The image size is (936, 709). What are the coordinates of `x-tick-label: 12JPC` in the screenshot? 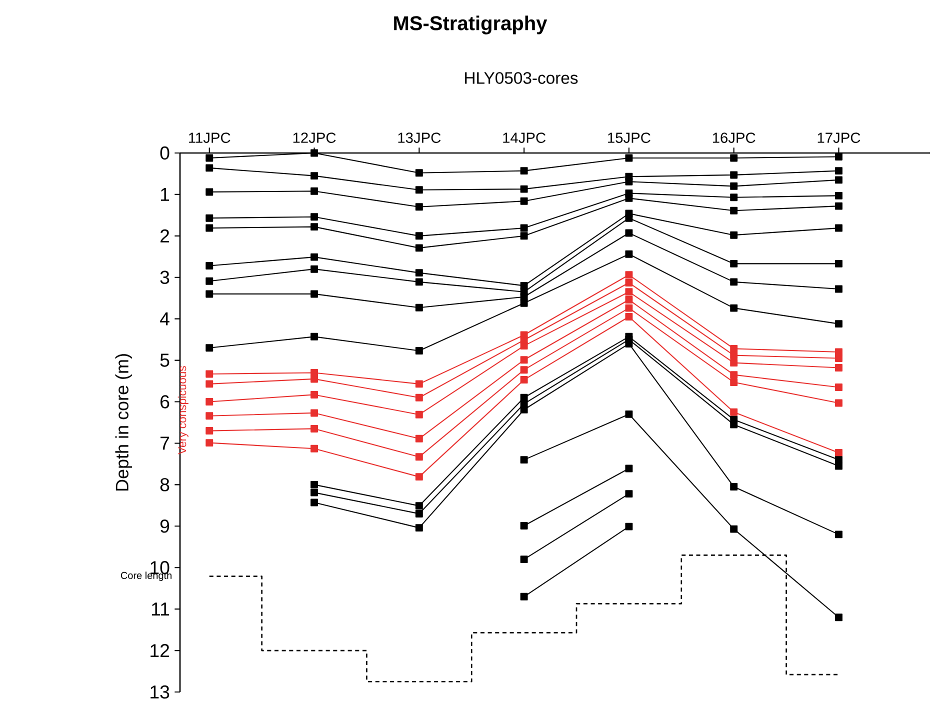 It's located at (314, 137).